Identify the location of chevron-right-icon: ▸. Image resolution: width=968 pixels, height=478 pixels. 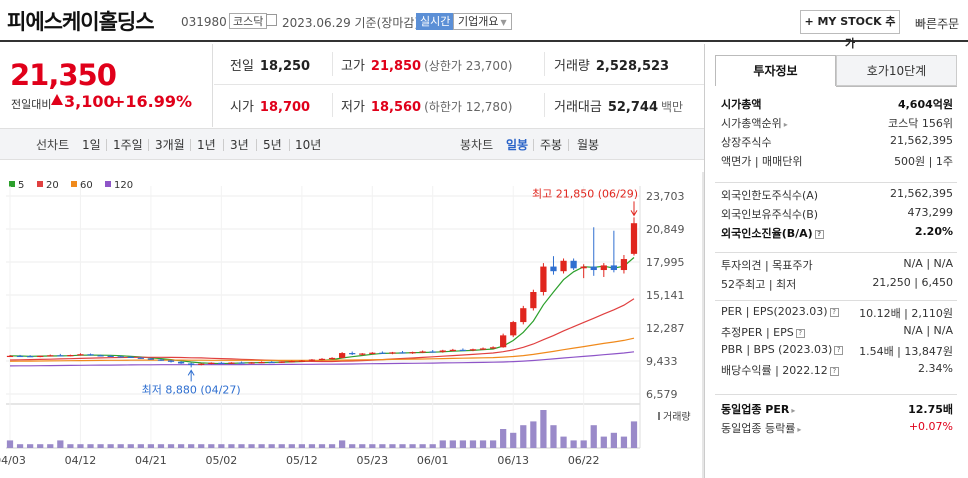
(793, 410).